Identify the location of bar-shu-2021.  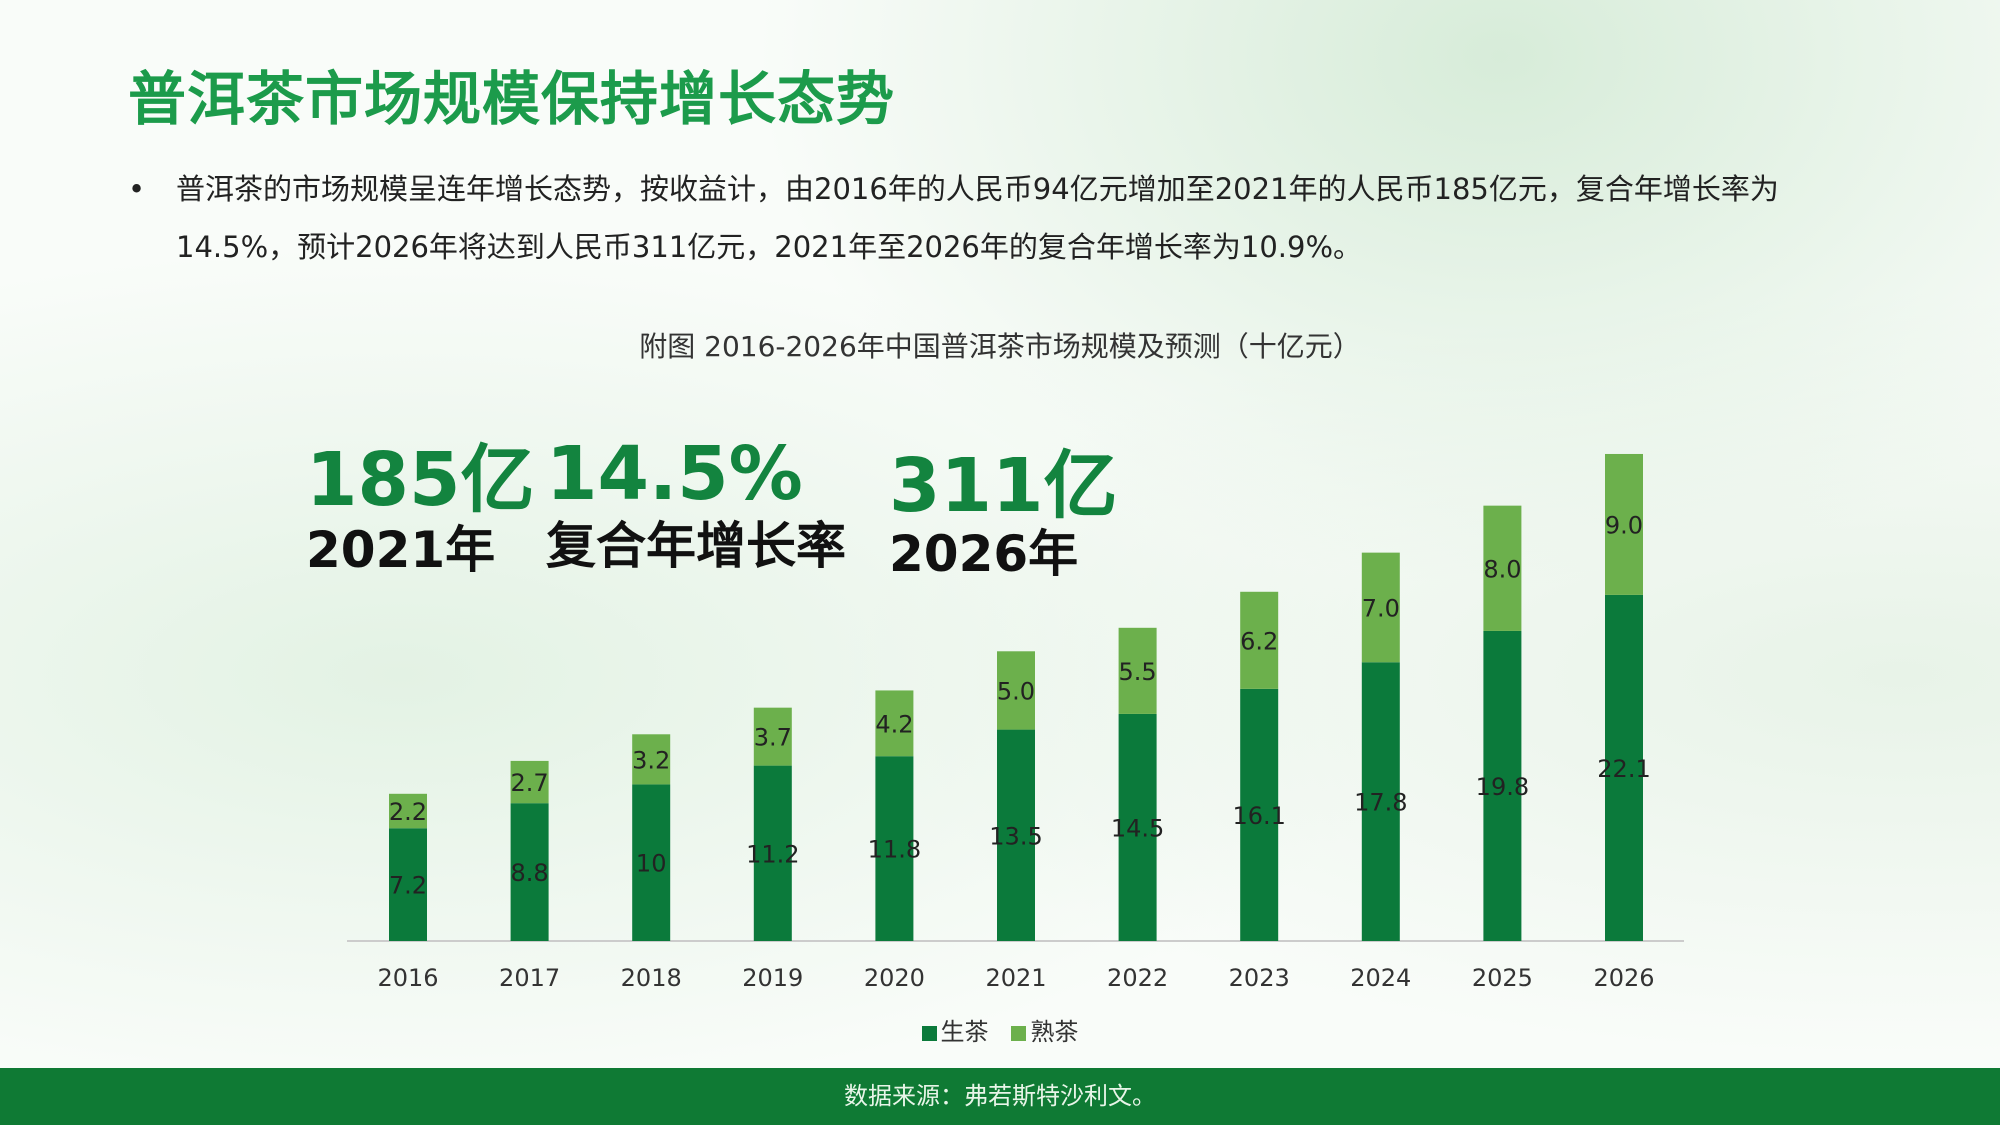
(1016, 690).